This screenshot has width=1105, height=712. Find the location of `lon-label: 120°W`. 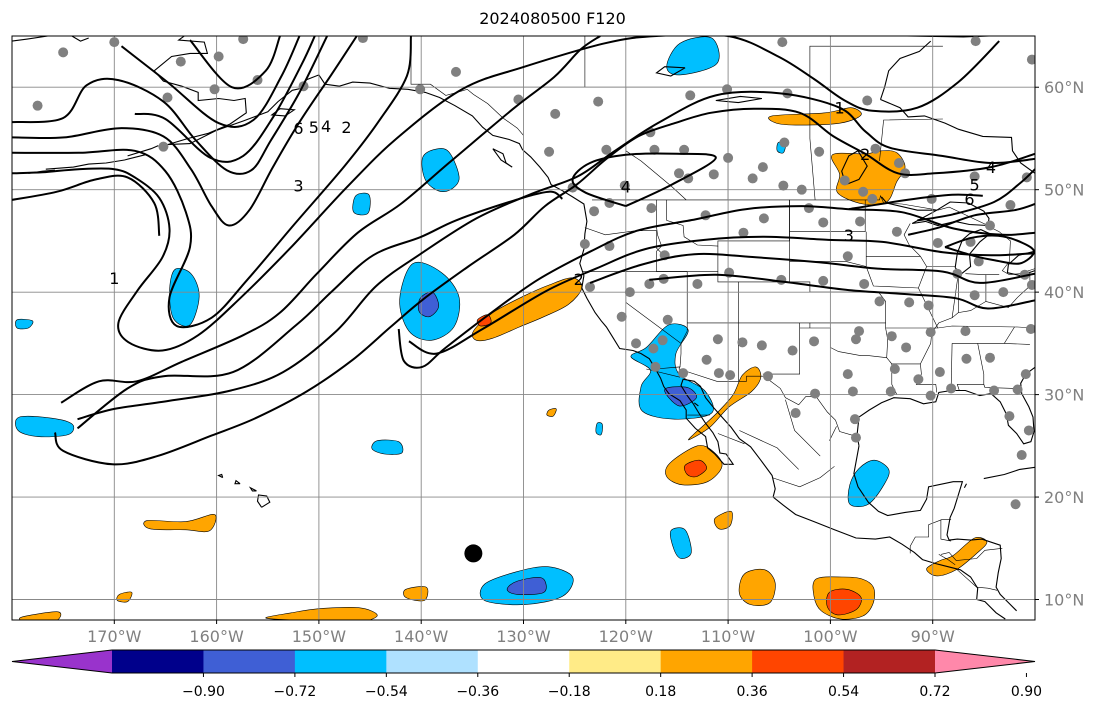

lon-label: 120°W is located at coordinates (626, 636).